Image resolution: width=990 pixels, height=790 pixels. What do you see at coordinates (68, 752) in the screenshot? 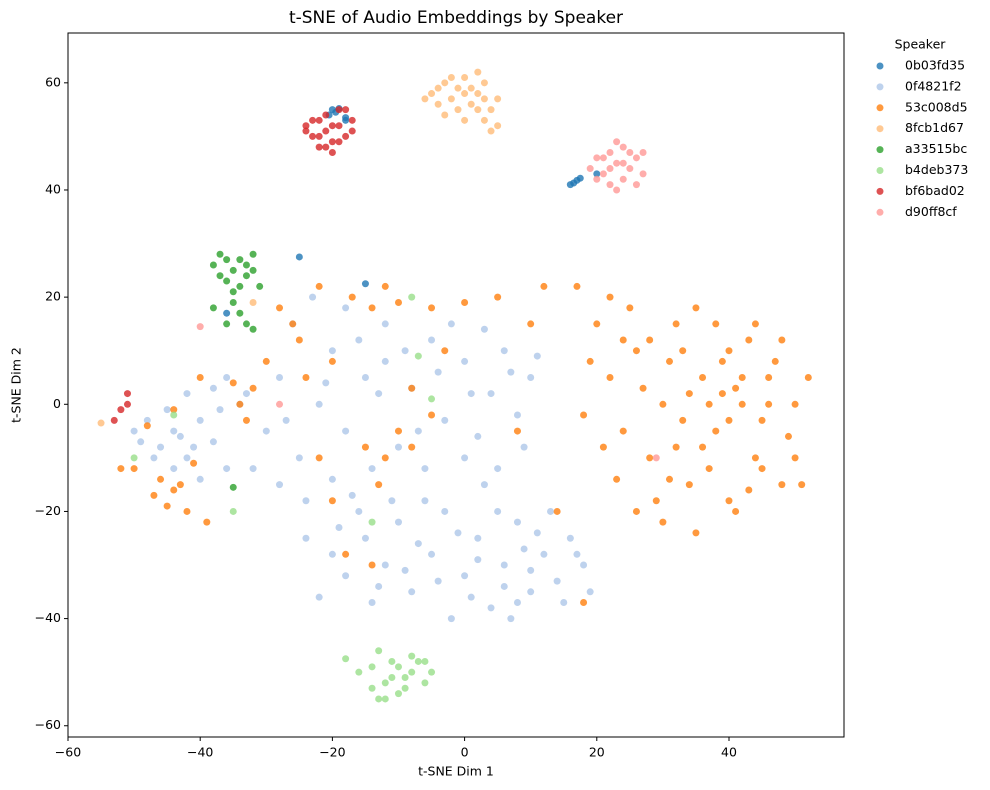
I see `x-tick-label: −60` at bounding box center [68, 752].